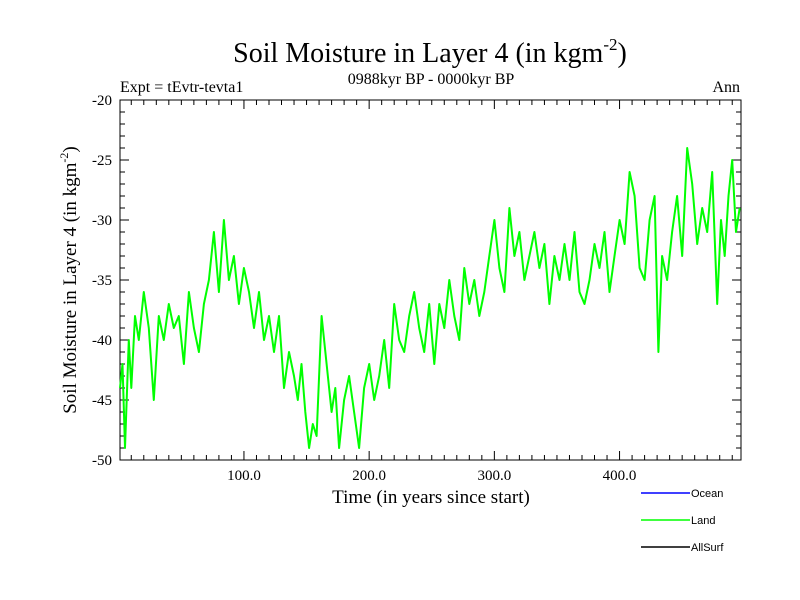 The height and width of the screenshot is (600, 800). Describe the element at coordinates (726, 87) in the screenshot. I see `season-label: Ann` at that location.